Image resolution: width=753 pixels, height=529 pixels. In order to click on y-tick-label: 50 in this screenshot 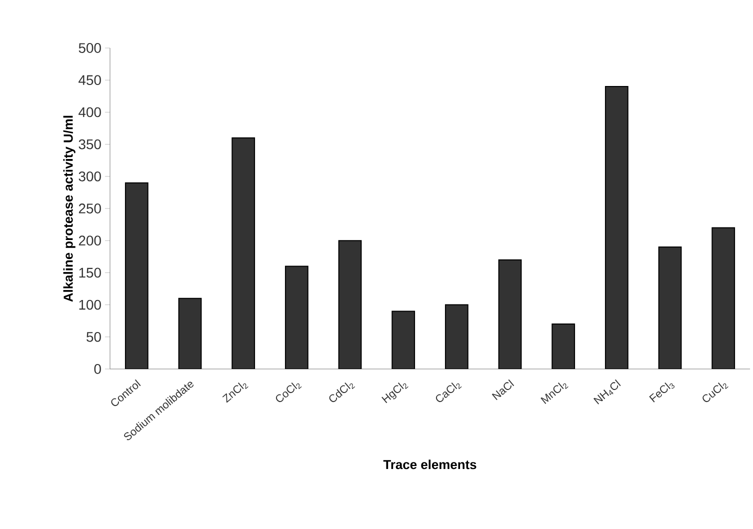, I will do `click(93, 337)`.